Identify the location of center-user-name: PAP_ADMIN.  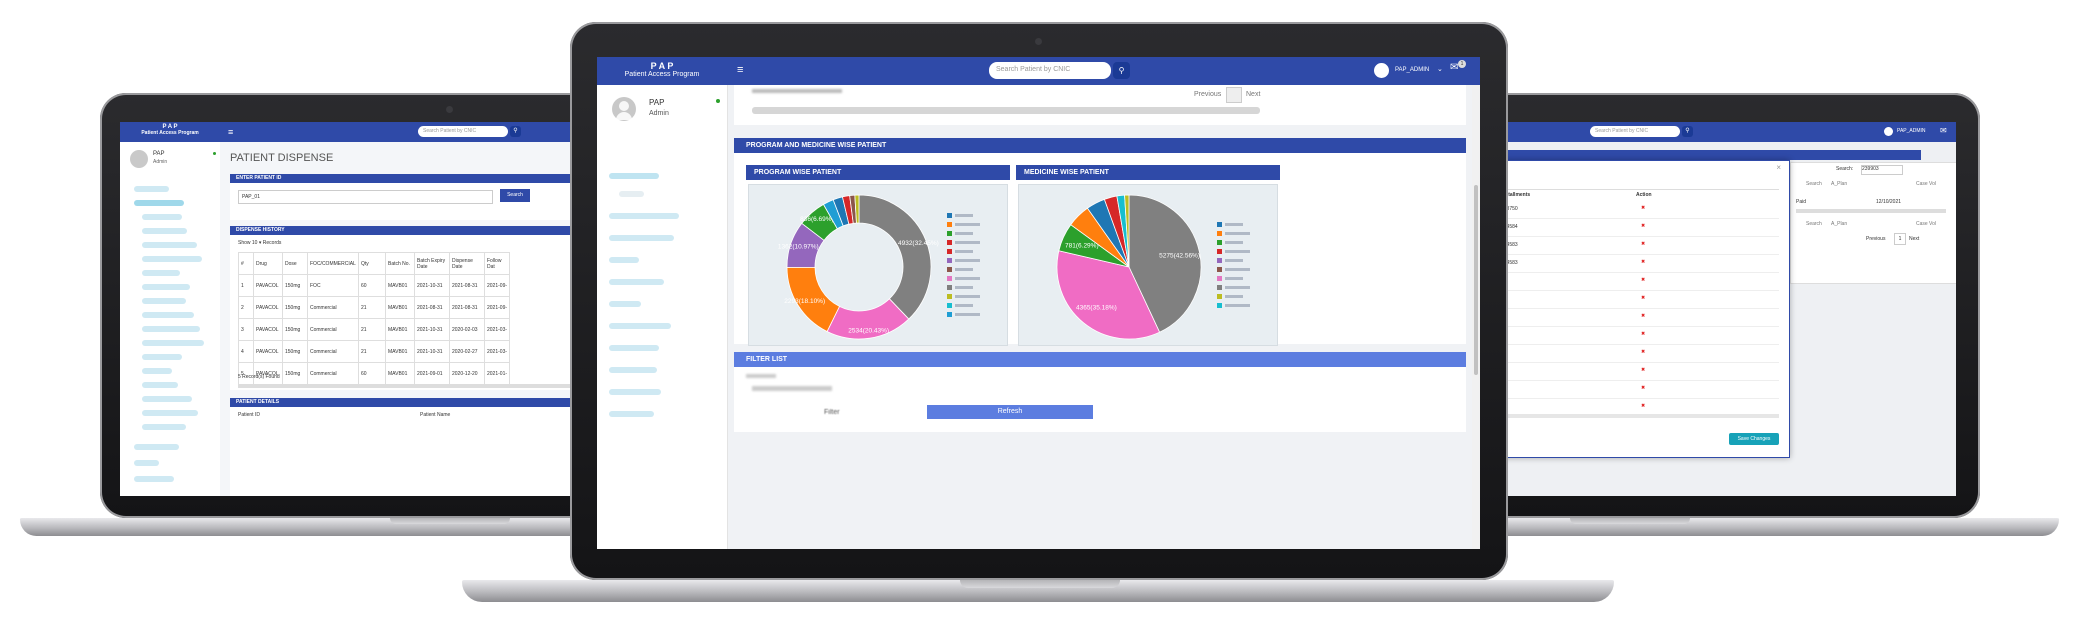
(1412, 70).